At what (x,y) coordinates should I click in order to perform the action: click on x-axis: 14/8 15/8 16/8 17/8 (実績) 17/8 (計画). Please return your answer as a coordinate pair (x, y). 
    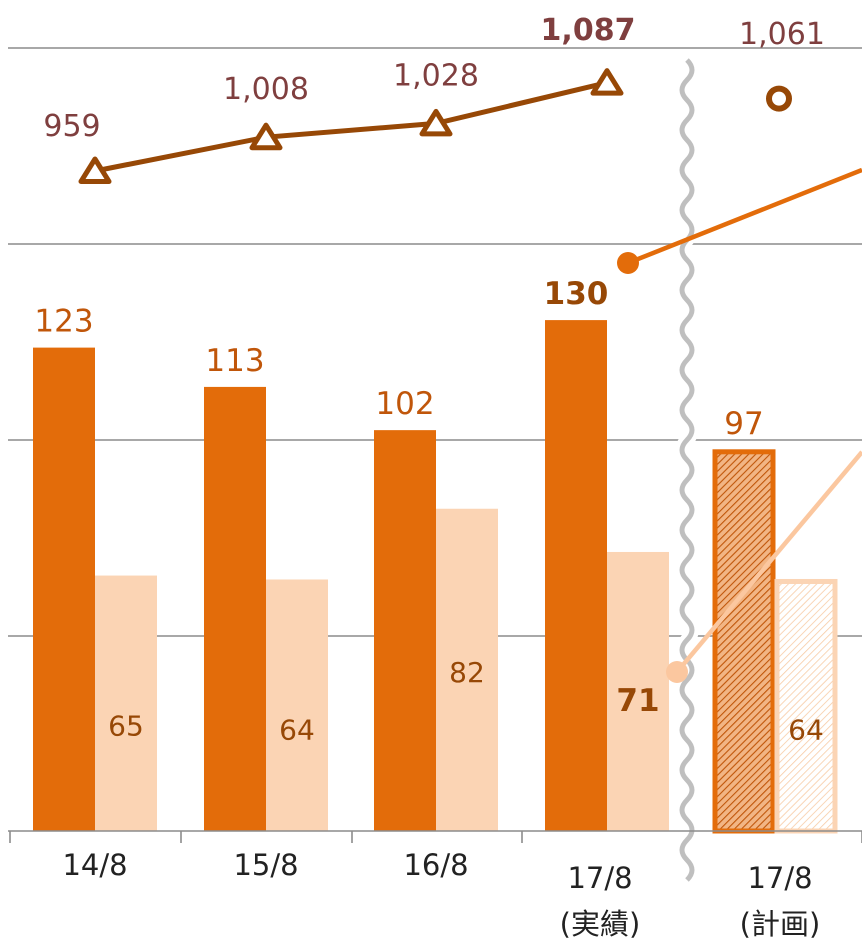
    Looking at the image, I should click on (435, 885).